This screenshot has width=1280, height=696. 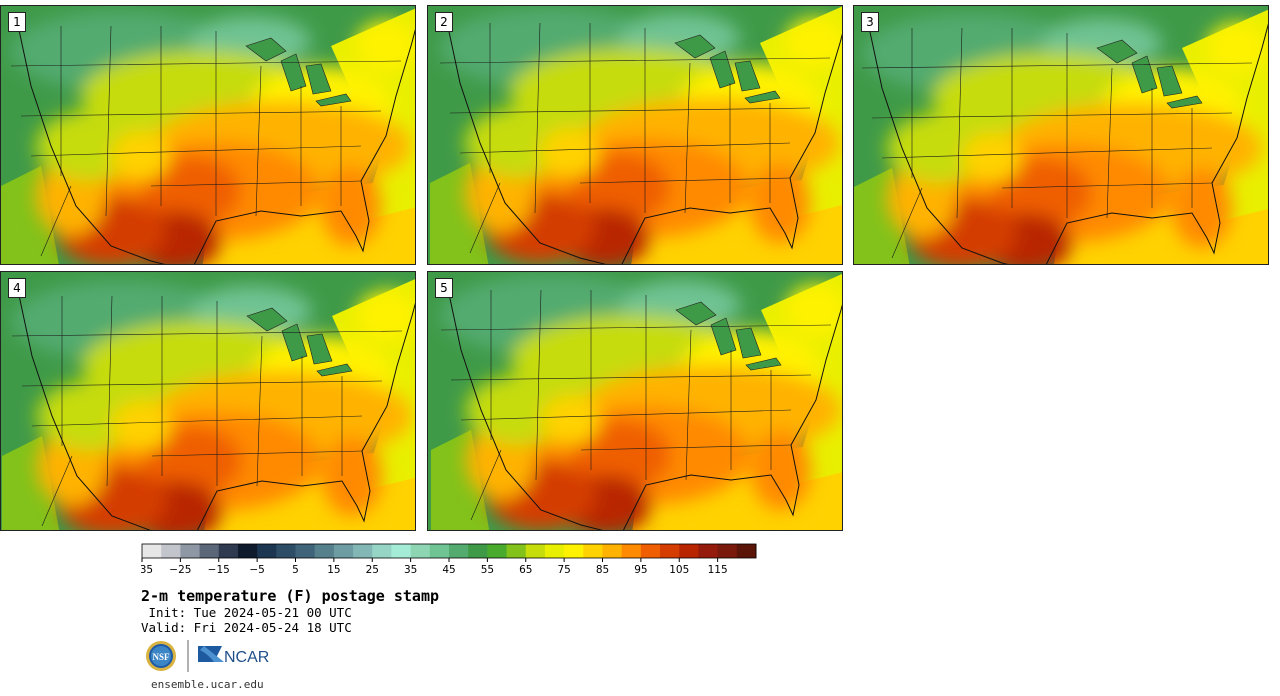 What do you see at coordinates (640, 570) in the screenshot?
I see `colorbar-tick-label: 95` at bounding box center [640, 570].